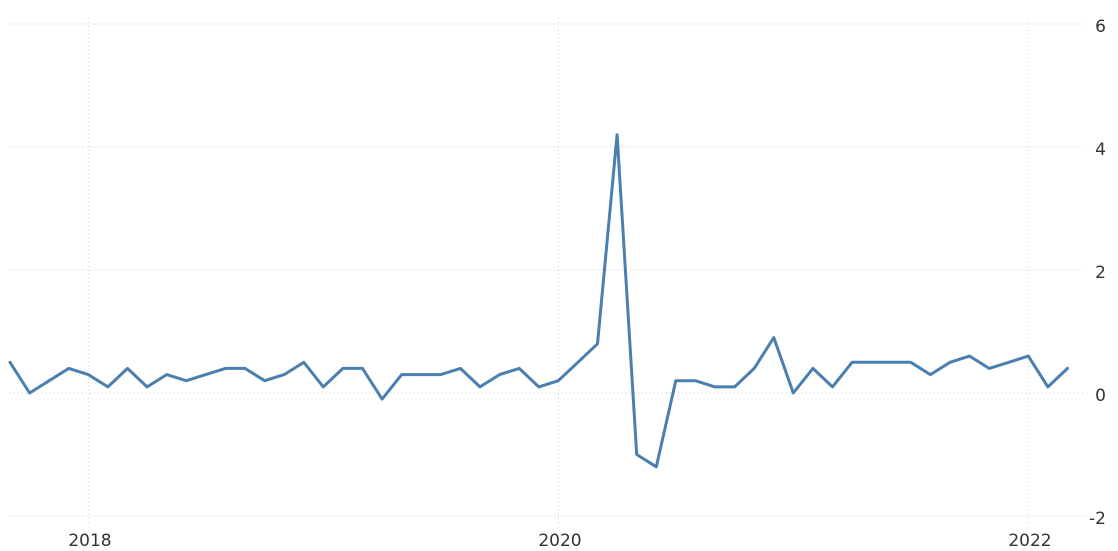 The image size is (1118, 551). I want to click on x-tick-label: 2020, so click(559, 541).